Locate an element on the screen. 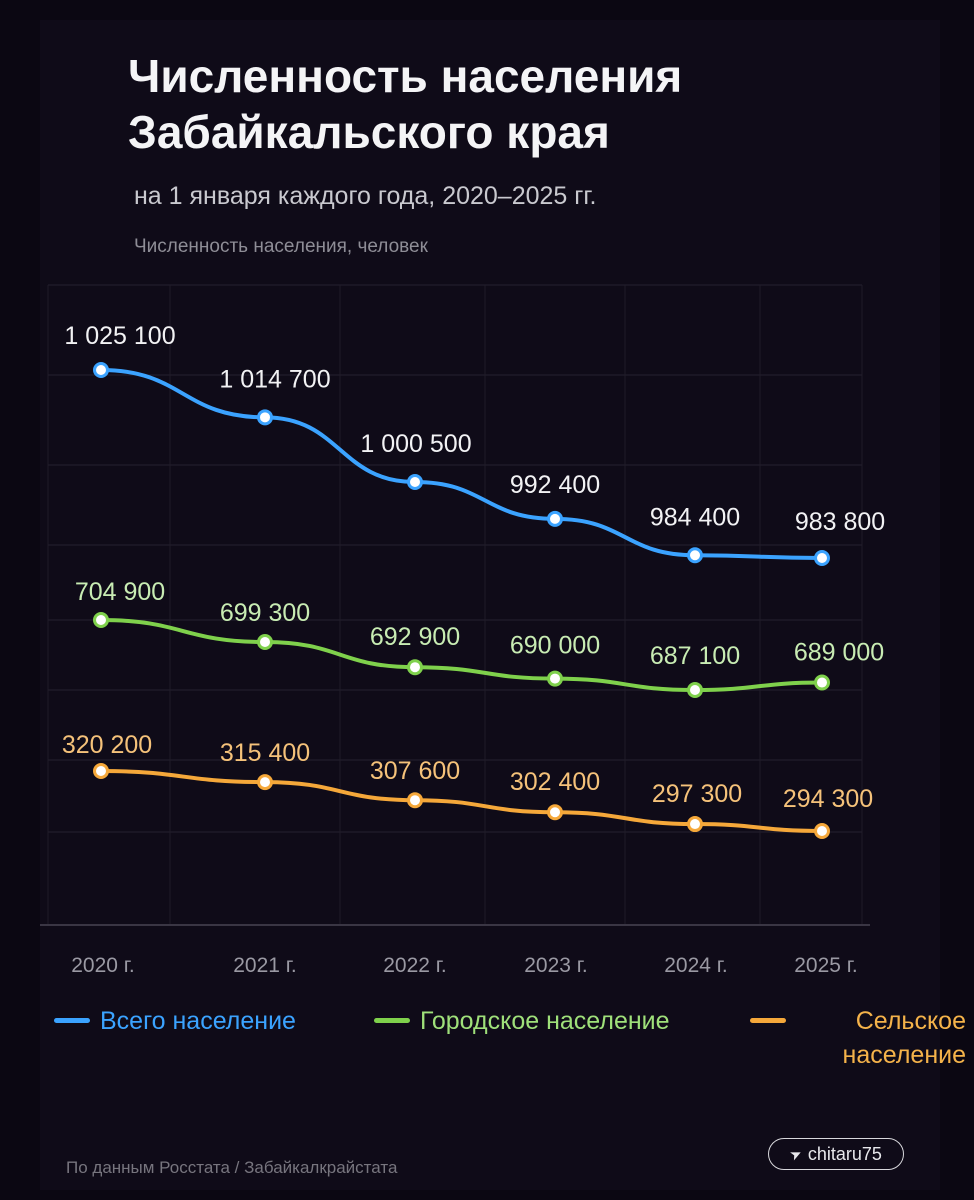  data-label: 297 300 is located at coordinates (697, 794).